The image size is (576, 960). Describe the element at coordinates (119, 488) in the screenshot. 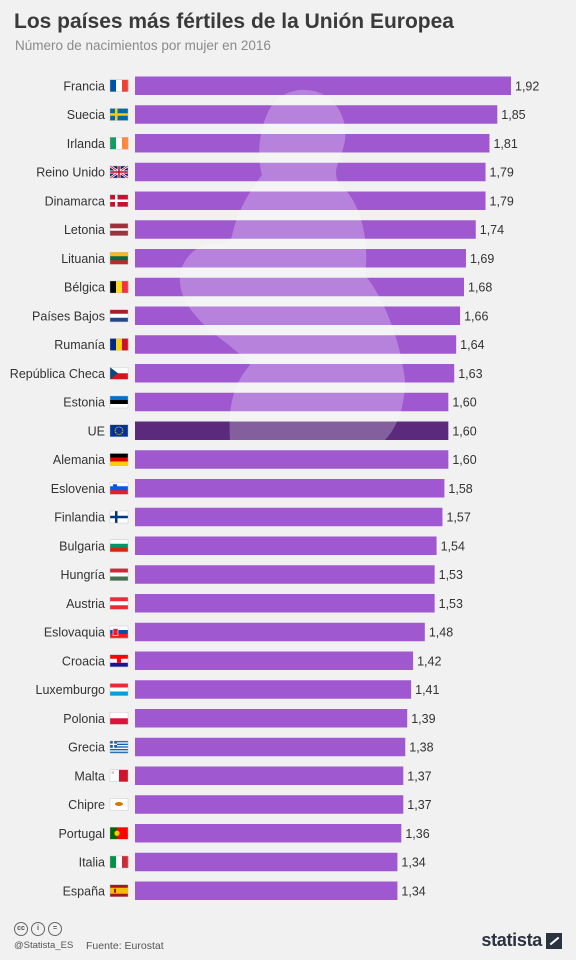

I see `flag-si-icon` at that location.